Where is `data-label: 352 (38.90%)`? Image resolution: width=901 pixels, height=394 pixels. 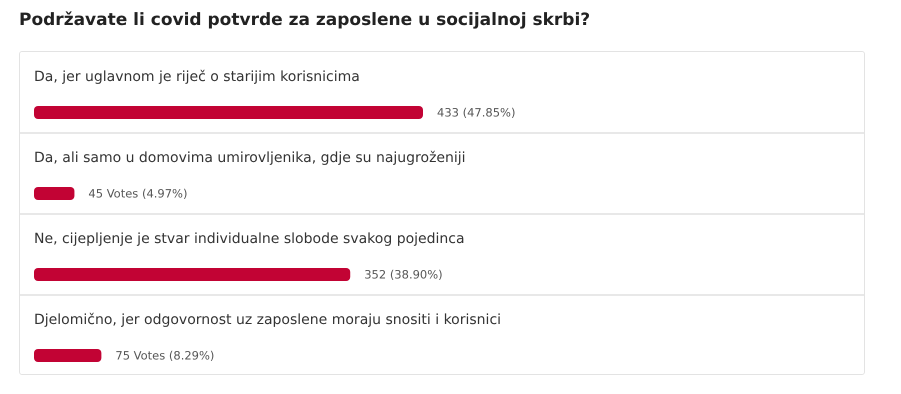 data-label: 352 (38.90%) is located at coordinates (403, 275).